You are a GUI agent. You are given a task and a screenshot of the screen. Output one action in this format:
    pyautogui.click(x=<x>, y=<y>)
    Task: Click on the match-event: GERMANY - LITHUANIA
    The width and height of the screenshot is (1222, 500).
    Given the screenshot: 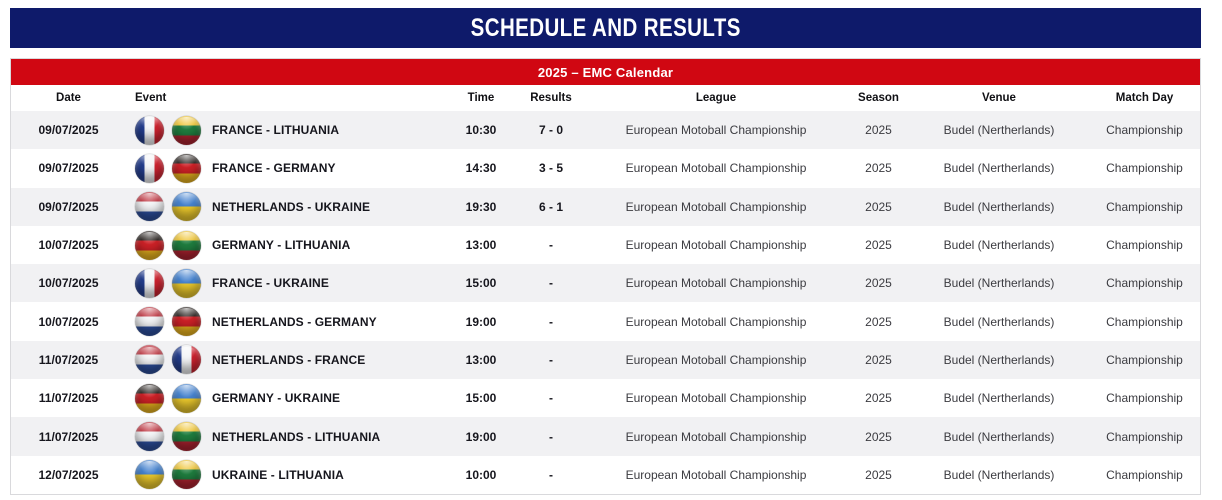 What is the action you would take?
    pyautogui.click(x=286, y=245)
    